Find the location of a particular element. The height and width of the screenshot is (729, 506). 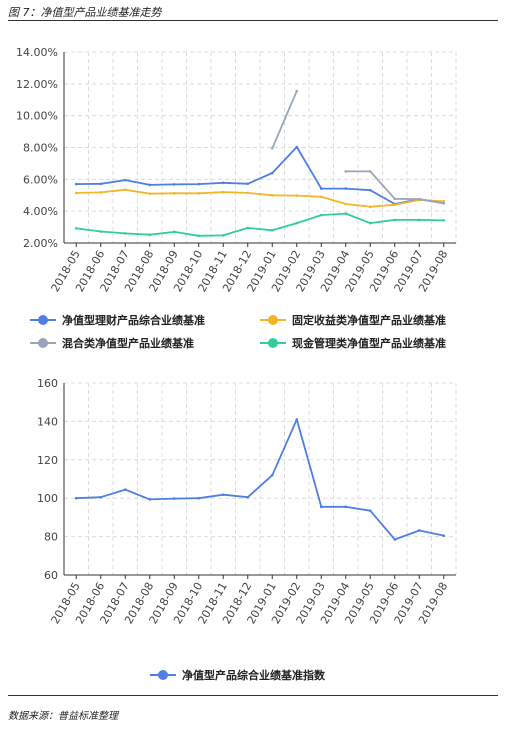

y-tick-label: 2.00% is located at coordinates (40, 243).